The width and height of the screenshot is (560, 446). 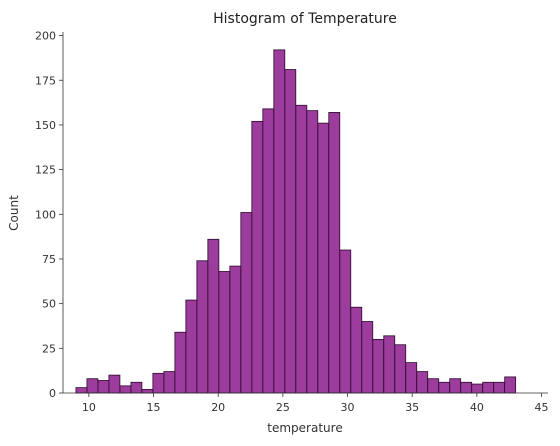 What do you see at coordinates (14, 213) in the screenshot?
I see `y-axis-label: Count` at bounding box center [14, 213].